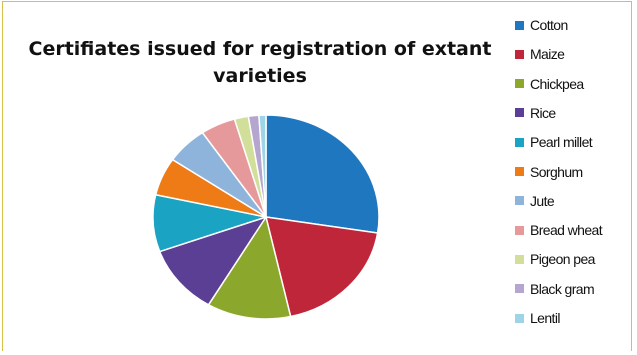 The width and height of the screenshot is (637, 355). Describe the element at coordinates (322, 174) in the screenshot. I see `pie-slice-cotton` at that location.